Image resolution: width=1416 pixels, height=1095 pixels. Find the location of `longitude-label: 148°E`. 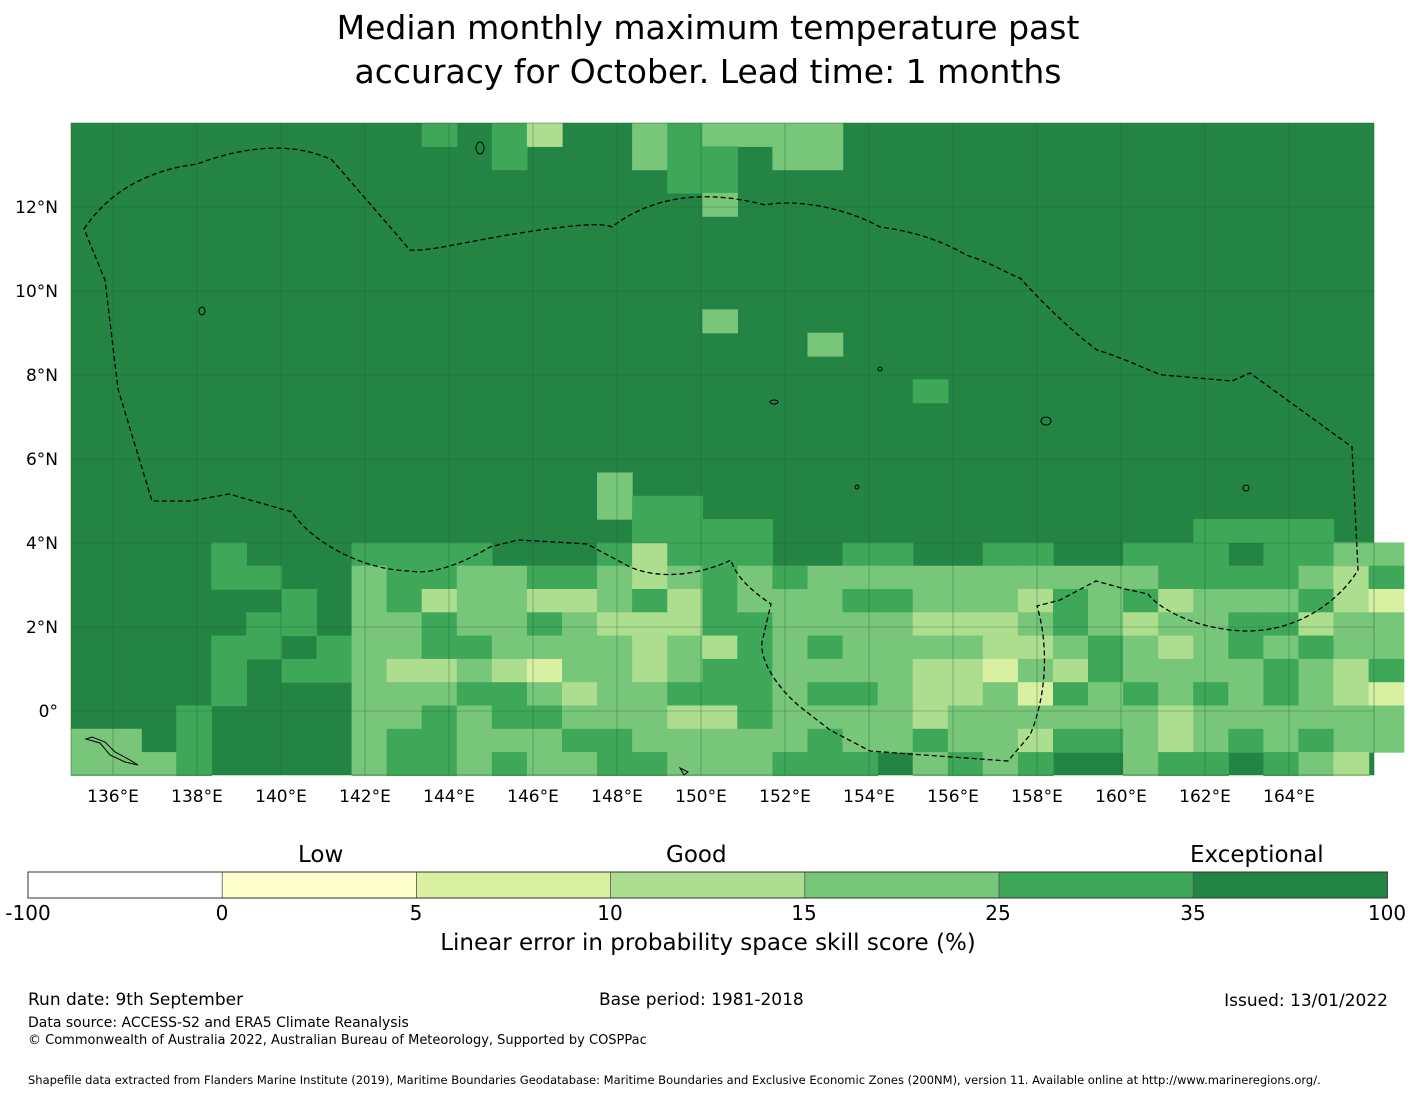

longitude-label: 148°E is located at coordinates (617, 797).